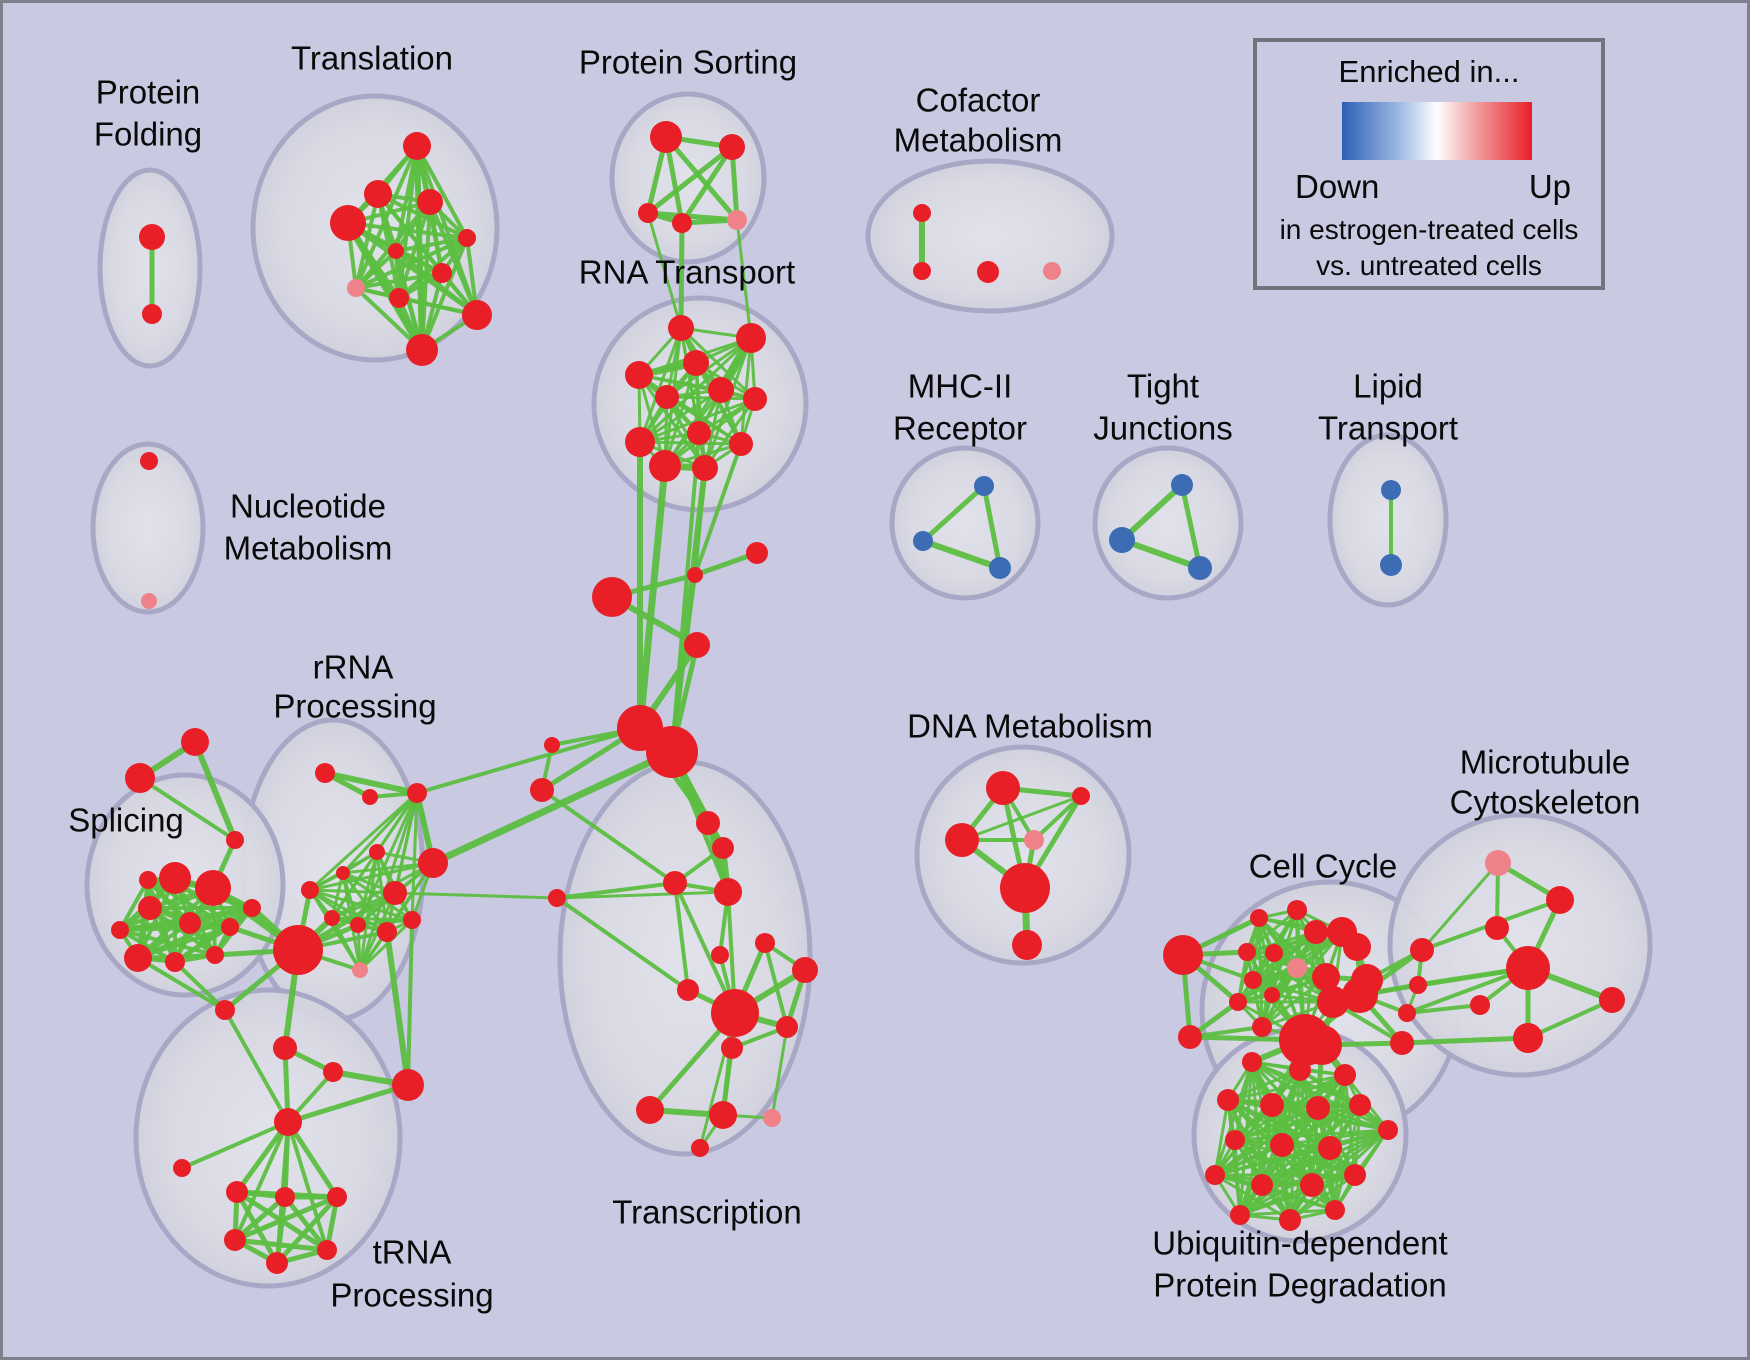  I want to click on node-s7, so click(215, 955).